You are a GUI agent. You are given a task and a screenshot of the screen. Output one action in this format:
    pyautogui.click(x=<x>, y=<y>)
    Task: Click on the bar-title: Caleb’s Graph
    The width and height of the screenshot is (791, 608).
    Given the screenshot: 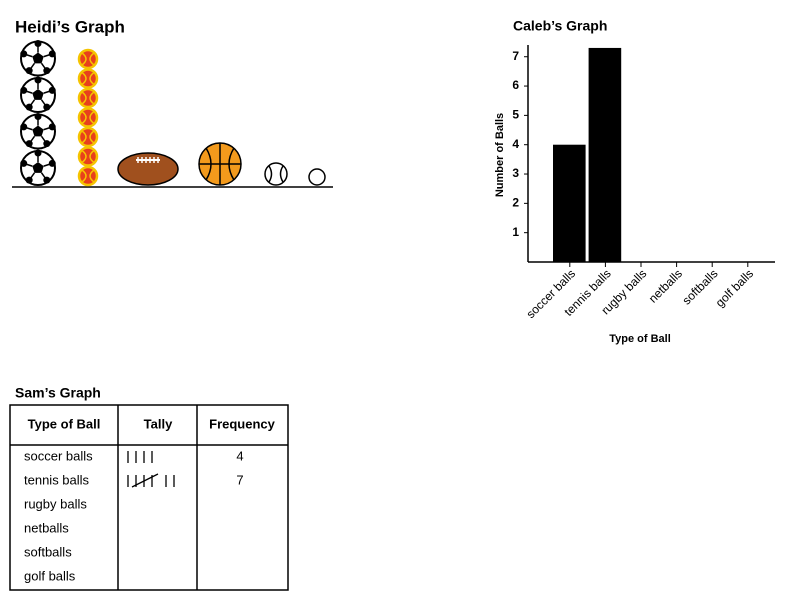 What is the action you would take?
    pyautogui.click(x=560, y=26)
    